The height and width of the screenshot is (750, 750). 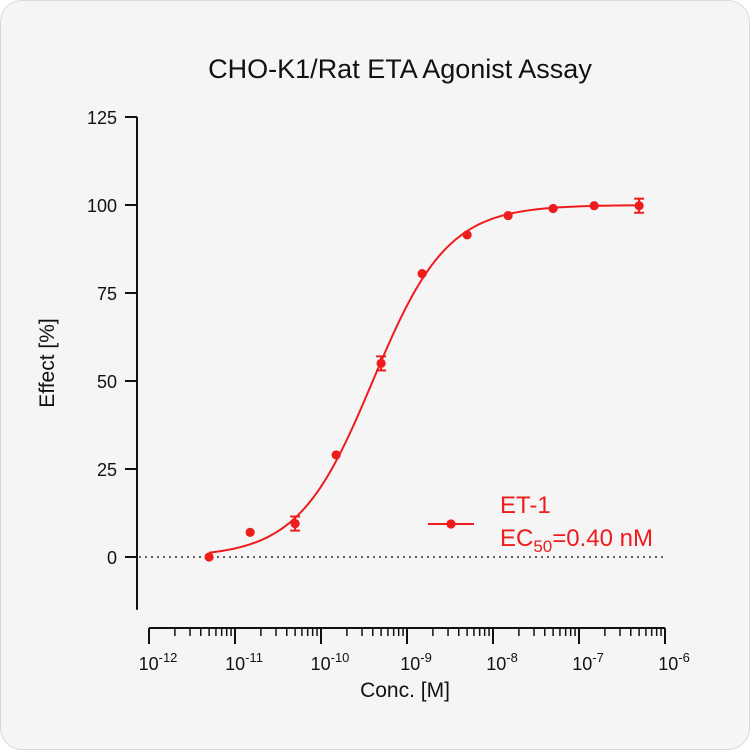 I want to click on y-tick-label: 25, so click(x=107, y=470).